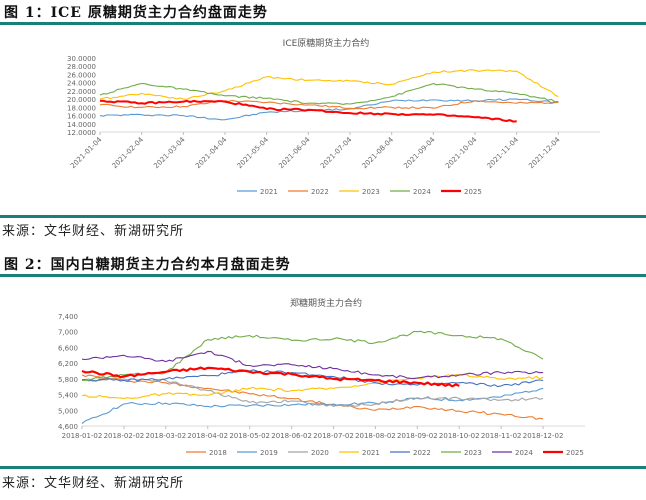 The width and height of the screenshot is (646, 500). Describe the element at coordinates (81, 108) in the screenshot. I see `y-tick-label: 18.0000` at that location.